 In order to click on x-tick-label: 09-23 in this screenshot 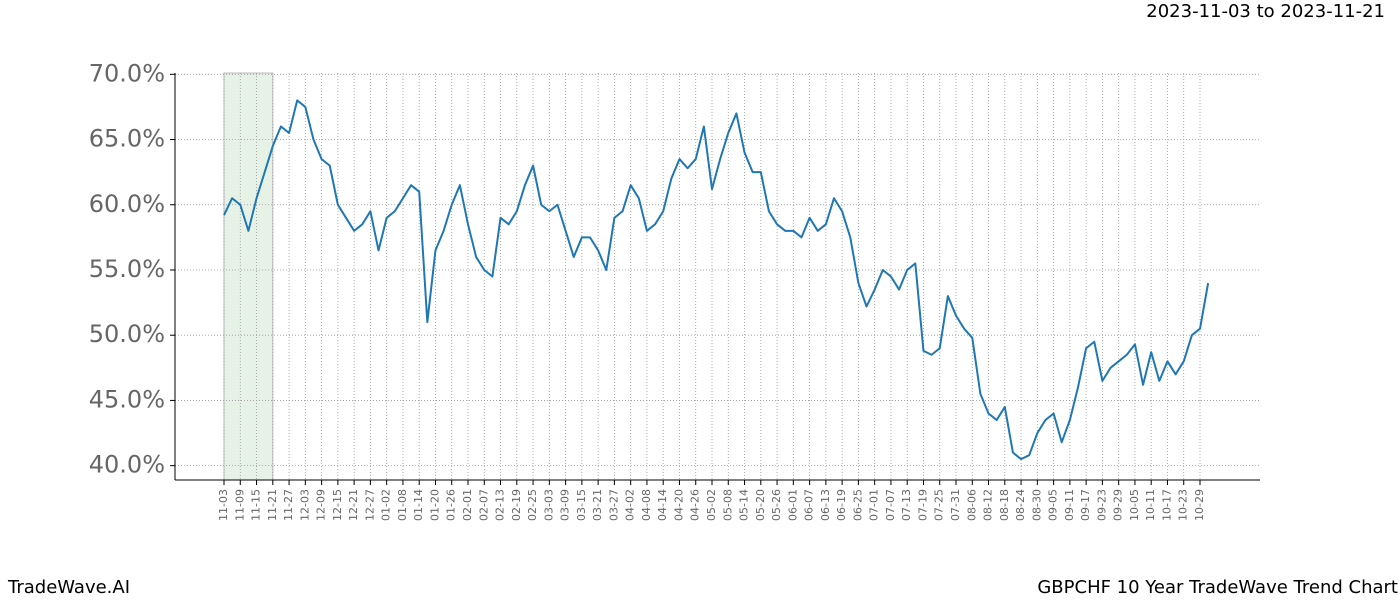, I will do `click(1101, 505)`.